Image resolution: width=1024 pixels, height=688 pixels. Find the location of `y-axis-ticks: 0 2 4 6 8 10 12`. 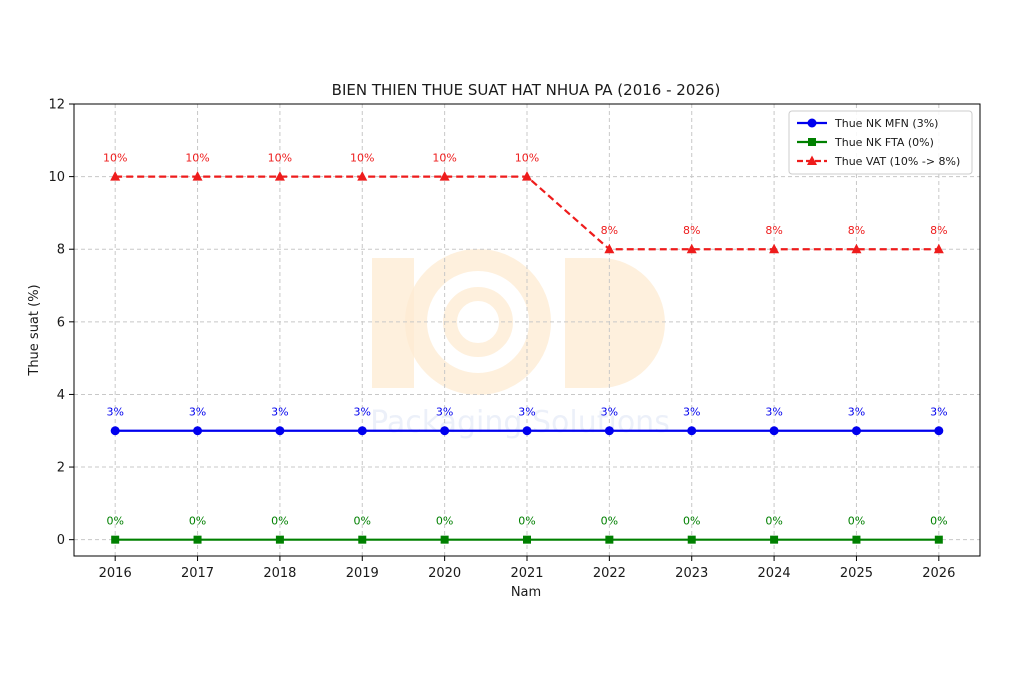

y-axis-ticks: 0 2 4 6 8 10 12 is located at coordinates (61, 323).